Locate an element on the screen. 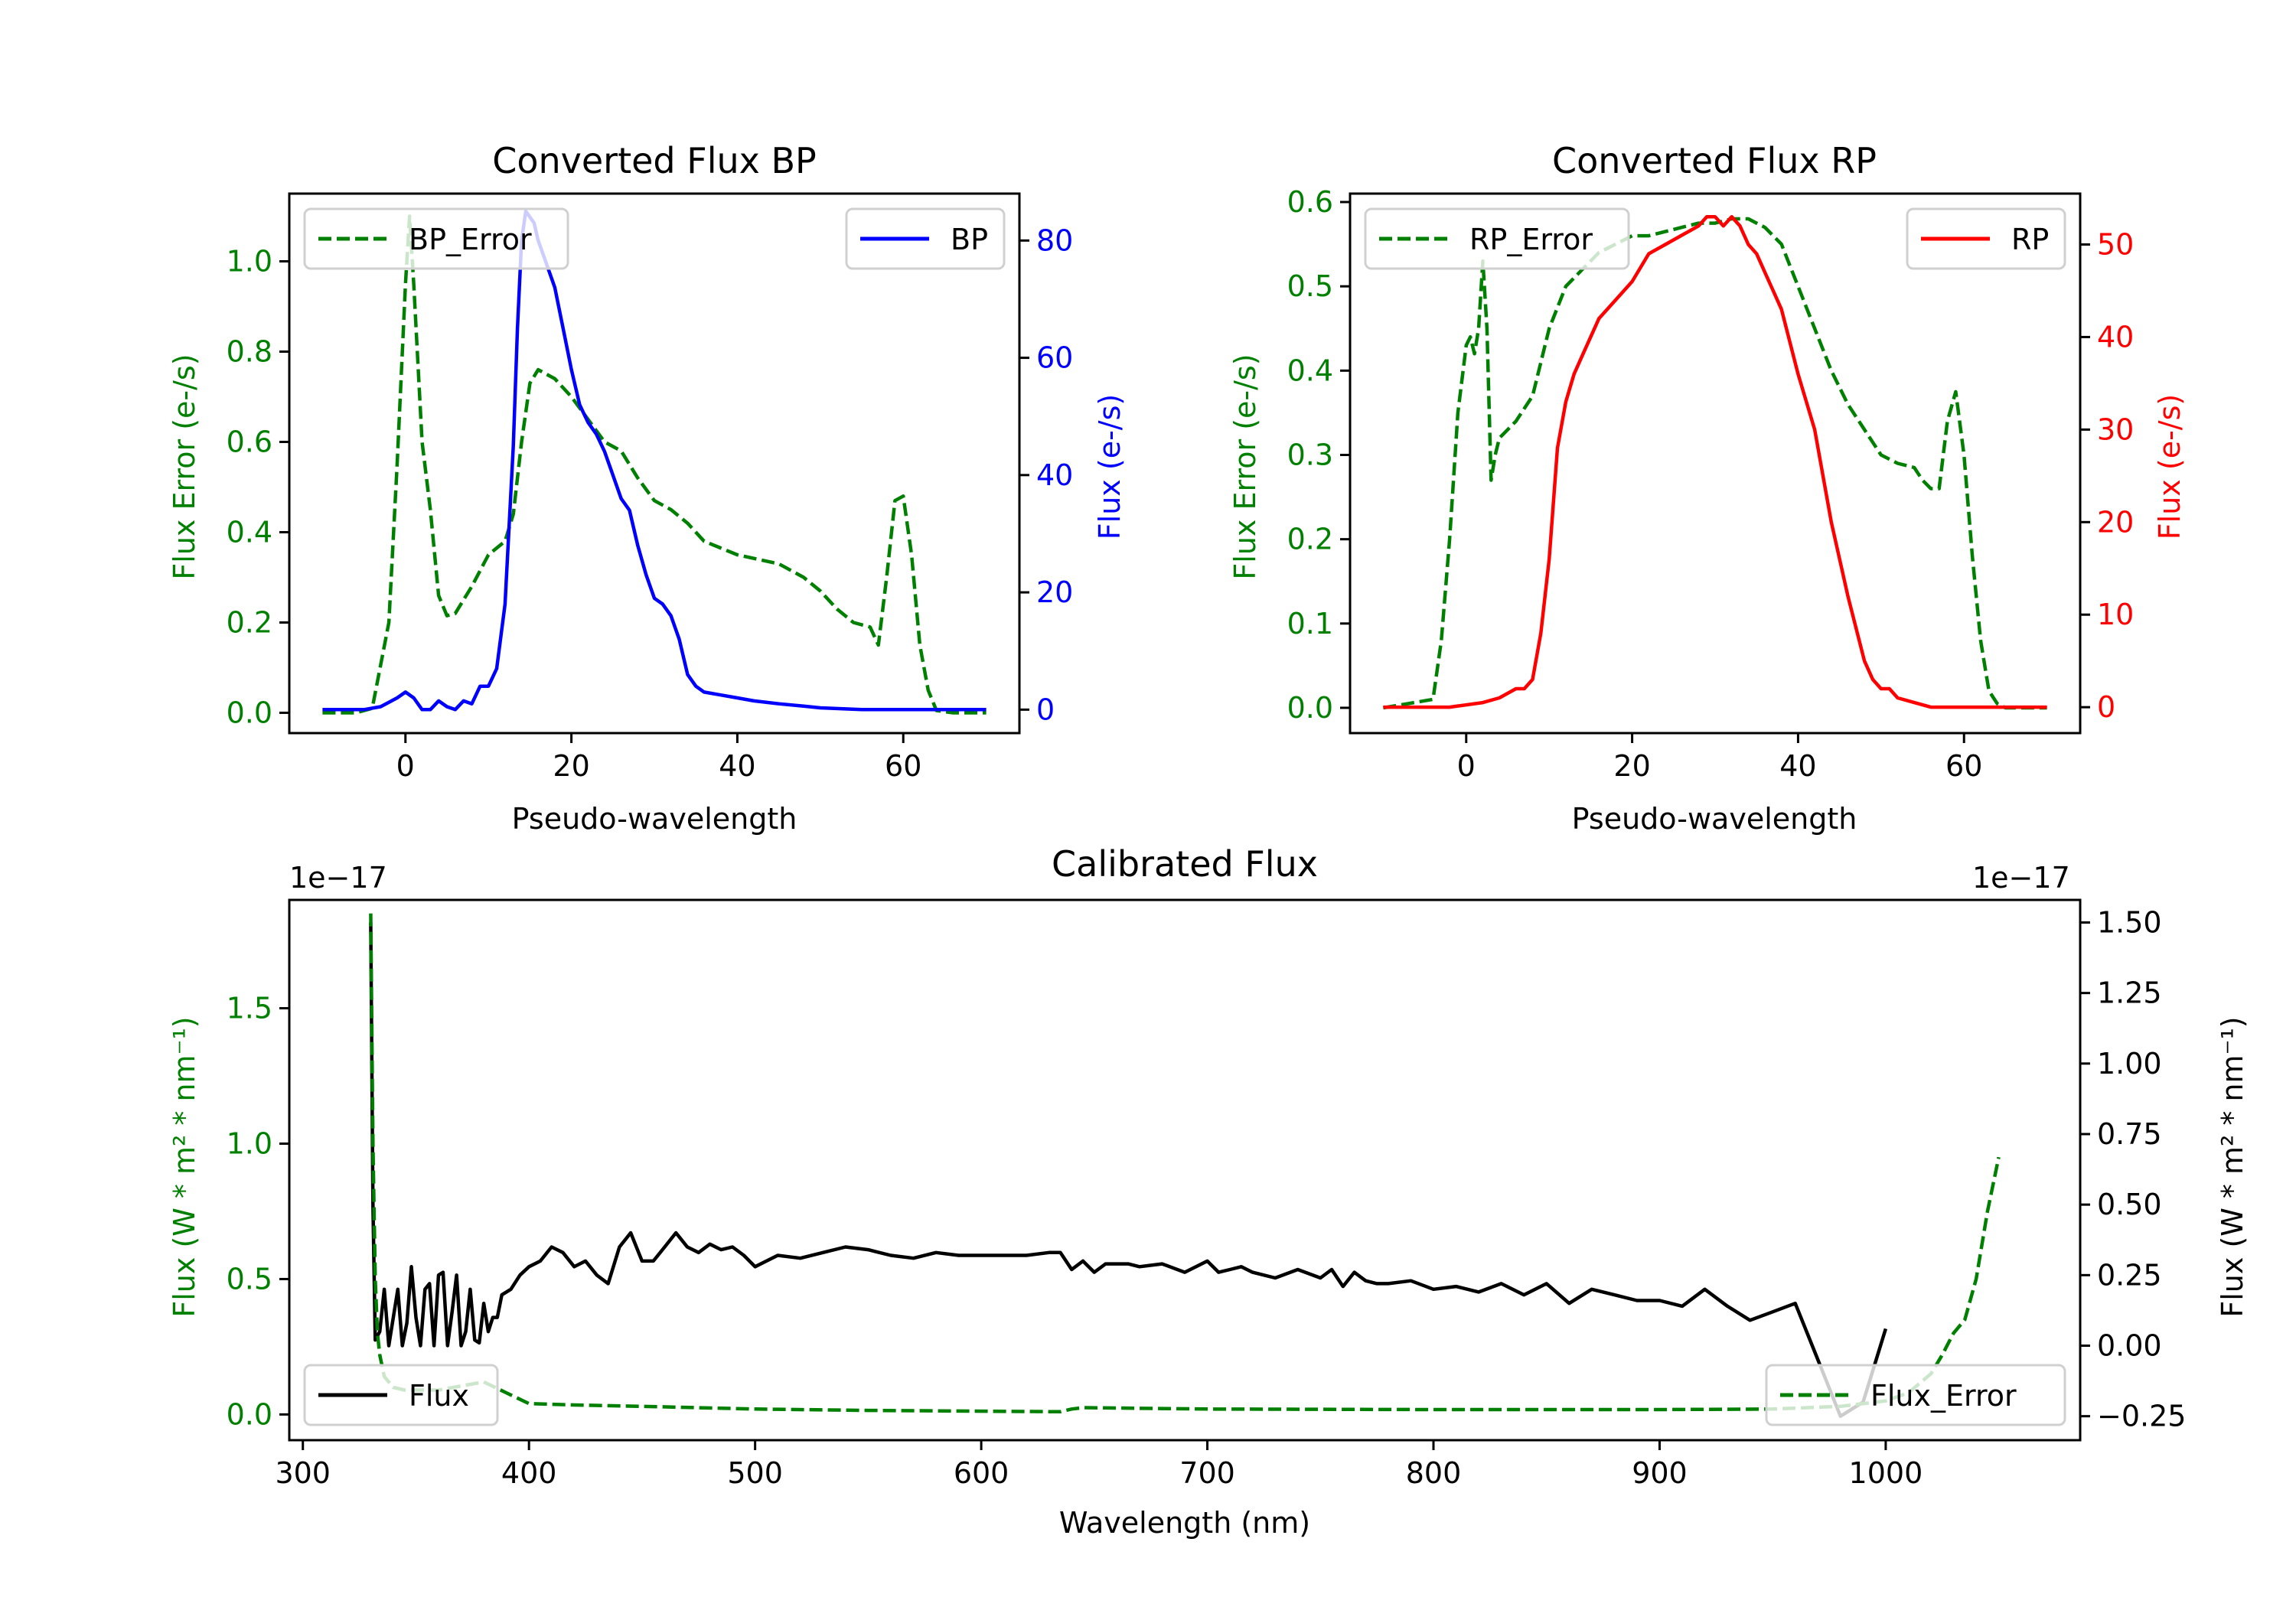  y-left-tick-label: 0.1 is located at coordinates (1310, 624).